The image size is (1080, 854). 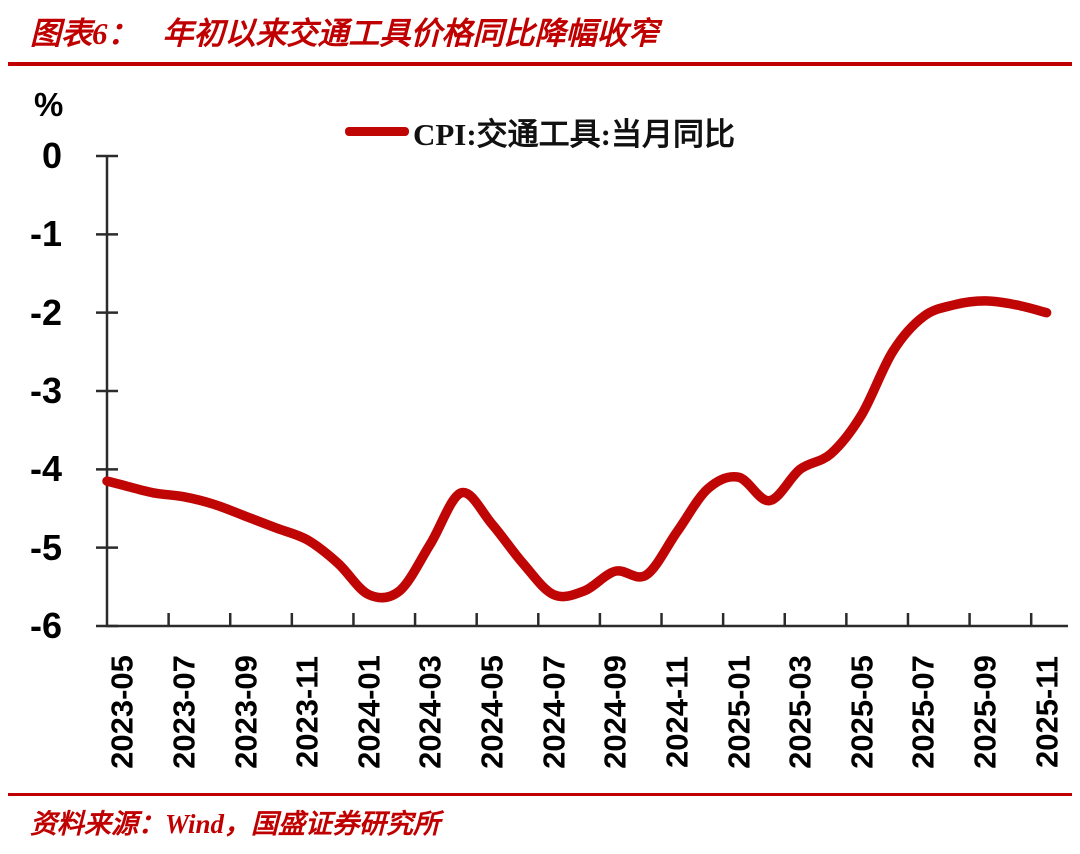 I want to click on legend-line-swatch, so click(x=376, y=131).